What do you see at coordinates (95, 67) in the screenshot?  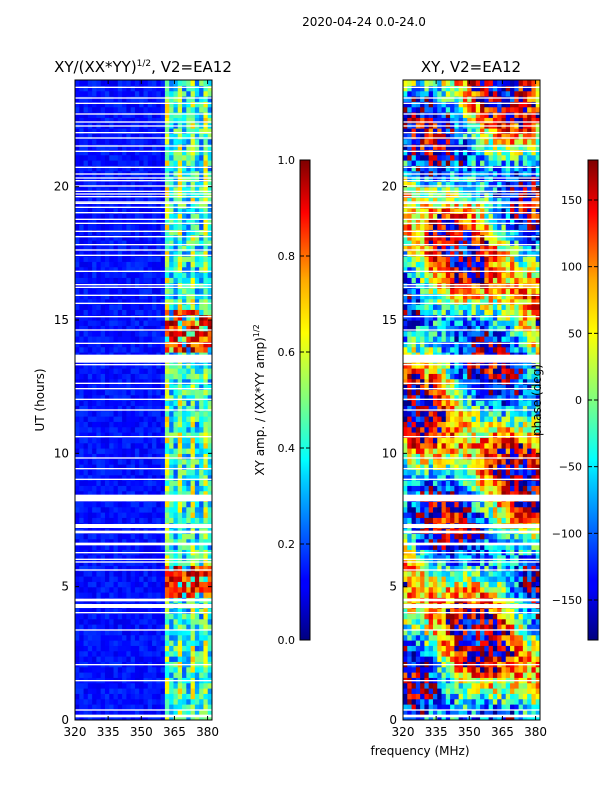 I see `amp-title-base: XY/(XX*YY)` at bounding box center [95, 67].